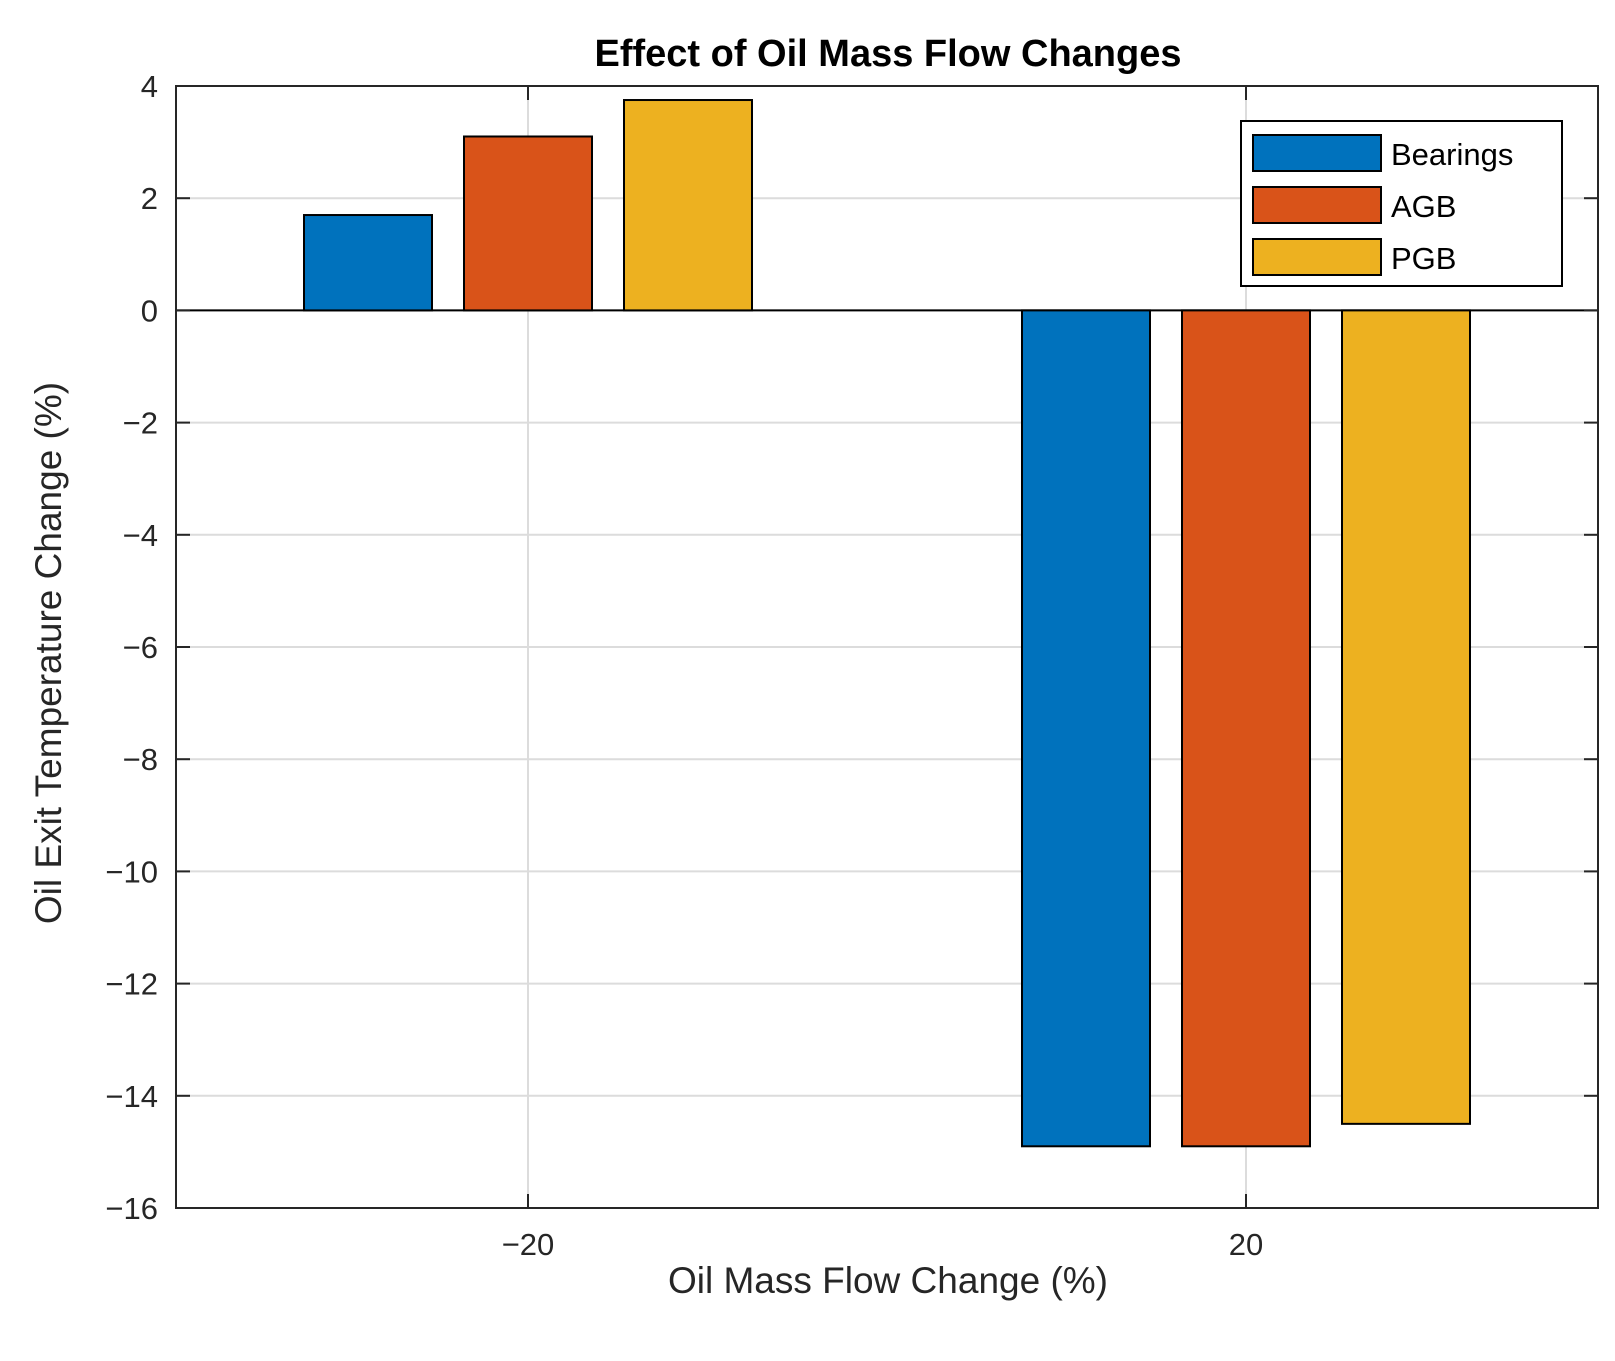 This screenshot has width=1615, height=1361. What do you see at coordinates (1423, 206) in the screenshot?
I see `legend-label-agb: AGB` at bounding box center [1423, 206].